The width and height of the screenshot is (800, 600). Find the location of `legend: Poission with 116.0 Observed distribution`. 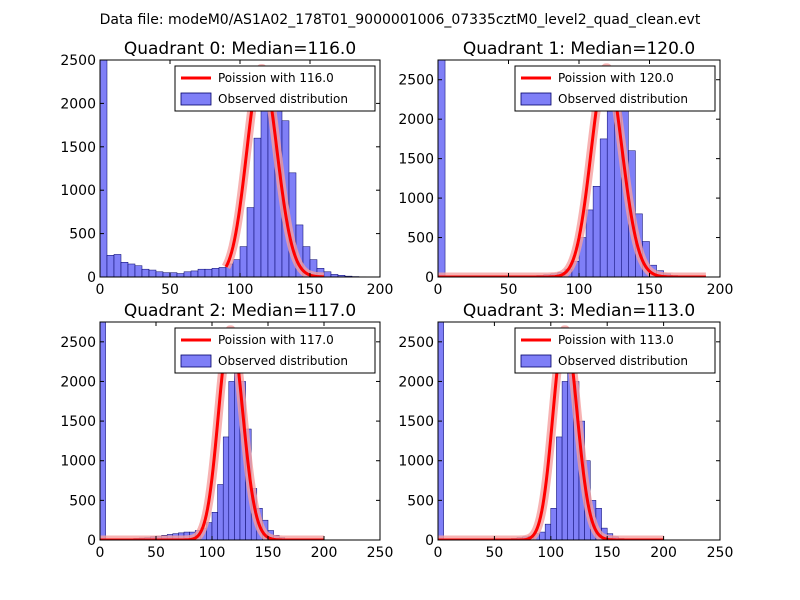

legend: Poission with 116.0 Observed distribution is located at coordinates (275, 88).